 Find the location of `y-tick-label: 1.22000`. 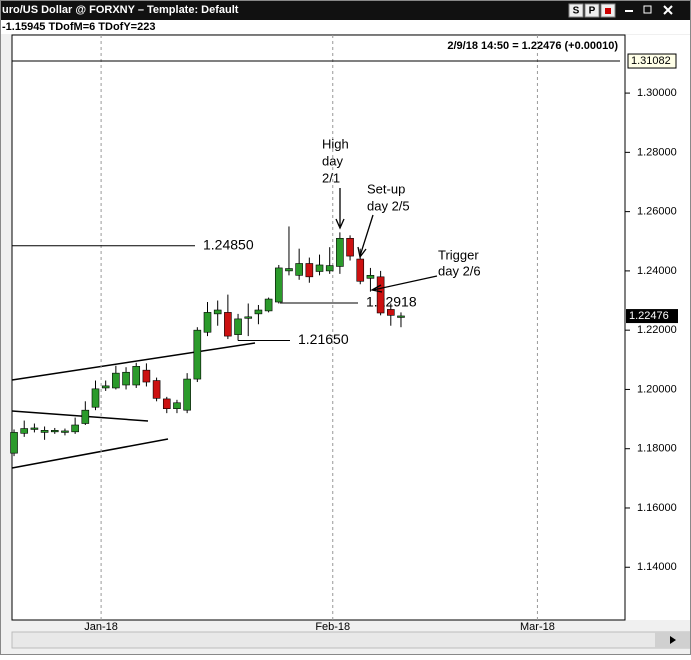

y-tick-label: 1.22000 is located at coordinates (657, 330).